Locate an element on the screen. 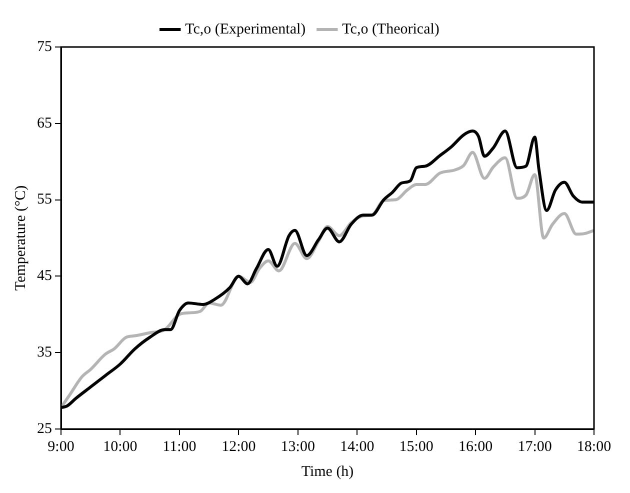 The image size is (630, 493). x-tick-label: 18:00 is located at coordinates (594, 446).